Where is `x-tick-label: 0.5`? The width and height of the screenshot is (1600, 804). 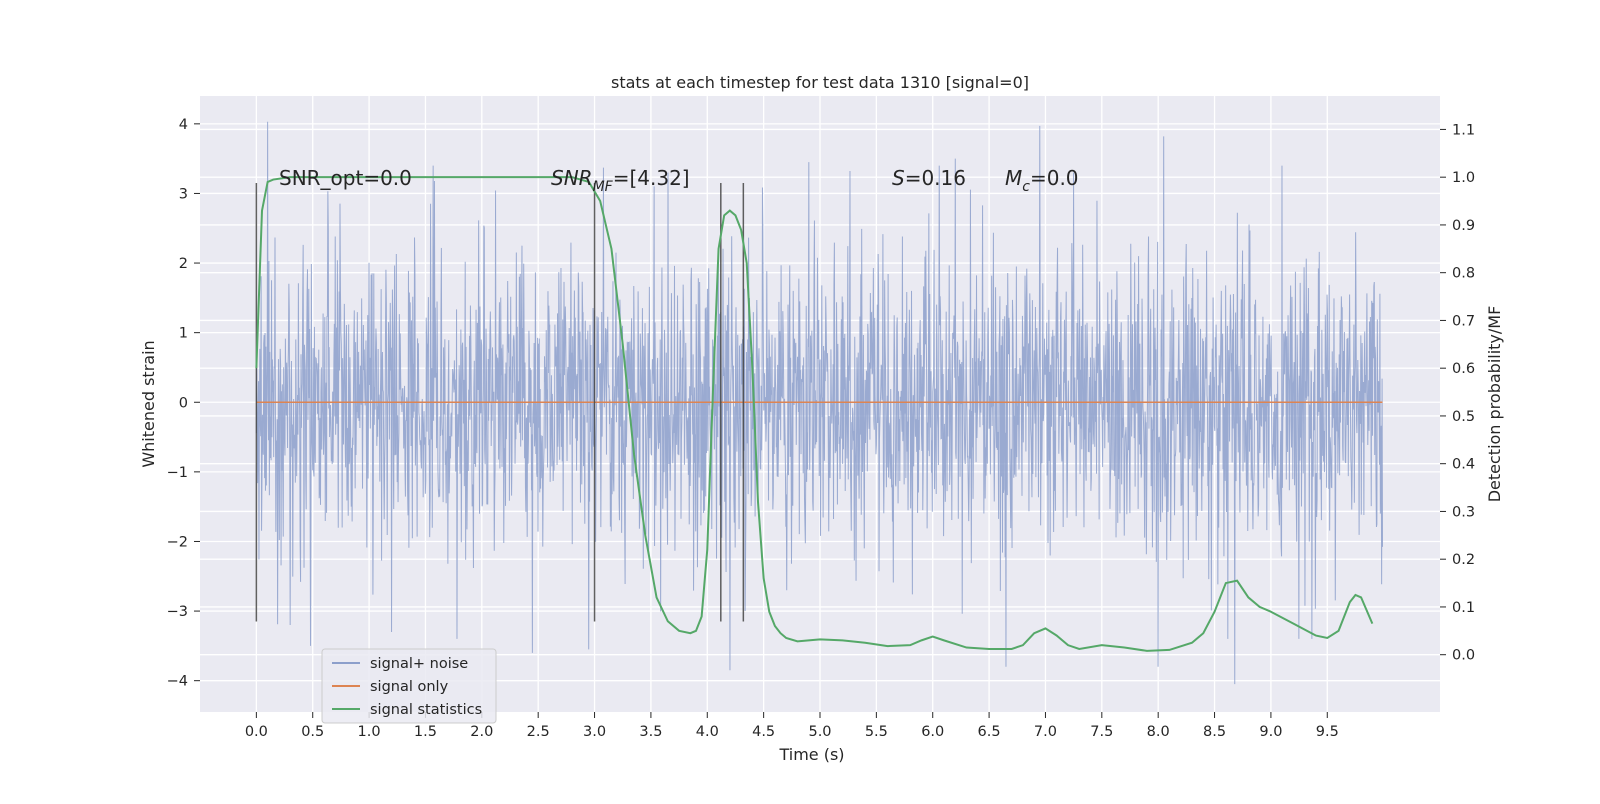
x-tick-label: 0.5 is located at coordinates (312, 732).